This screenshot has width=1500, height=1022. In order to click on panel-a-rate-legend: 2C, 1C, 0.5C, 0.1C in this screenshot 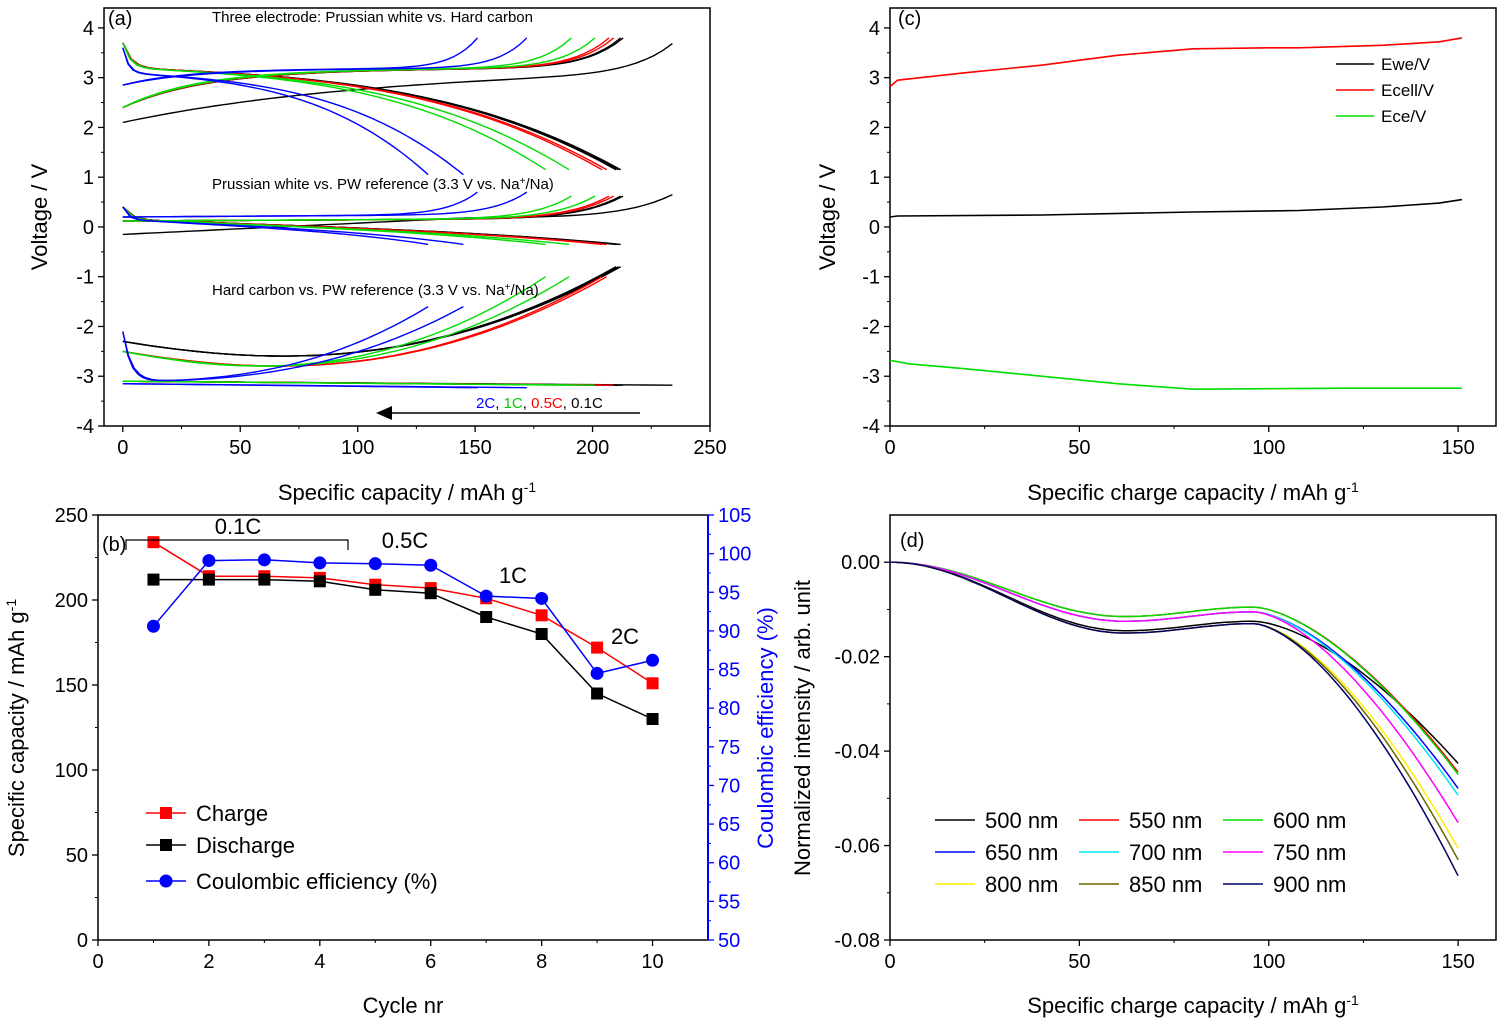, I will do `click(539, 403)`.